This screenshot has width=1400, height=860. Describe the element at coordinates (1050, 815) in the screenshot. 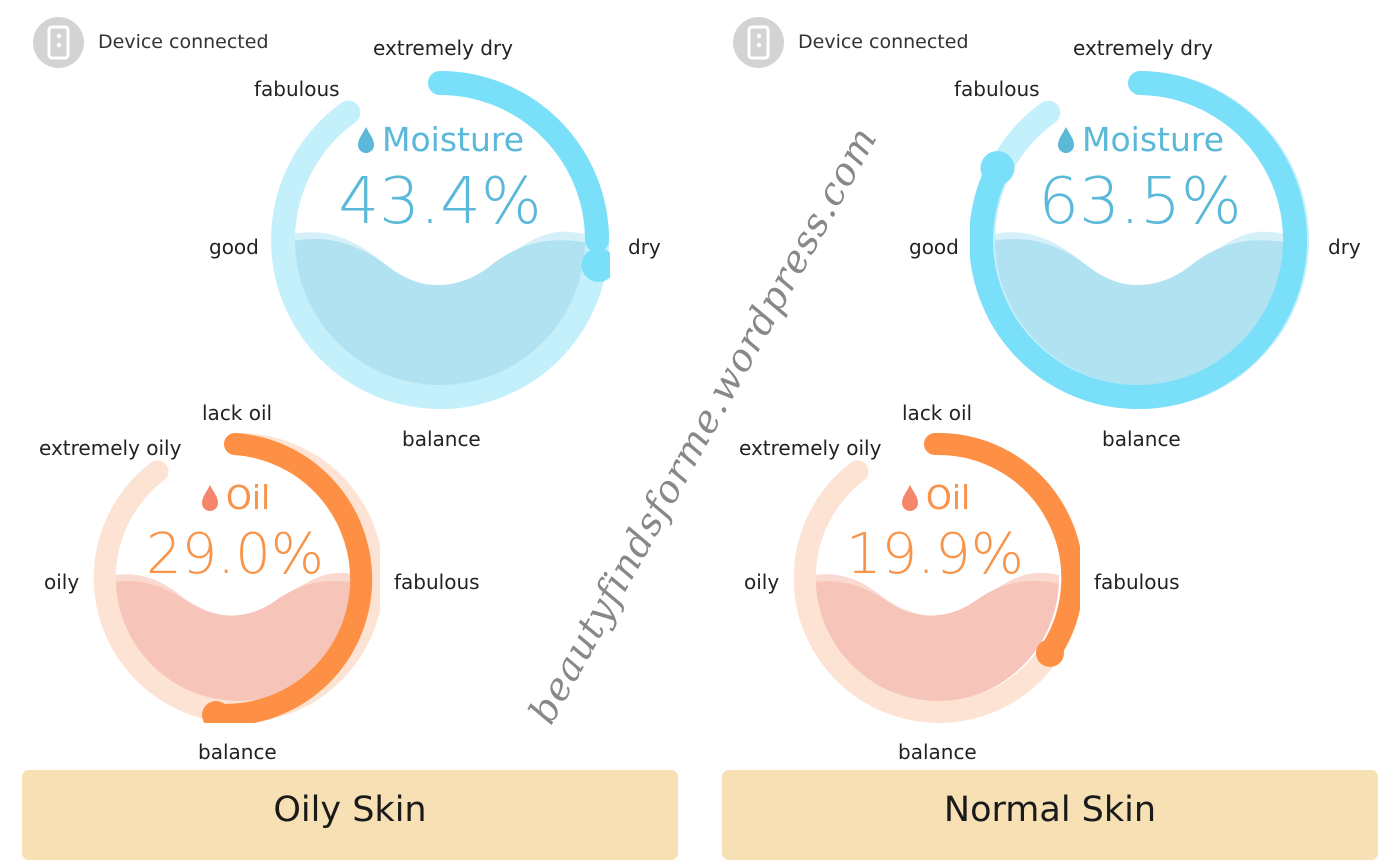

I see `skin-type-result: Normal Skin` at that location.